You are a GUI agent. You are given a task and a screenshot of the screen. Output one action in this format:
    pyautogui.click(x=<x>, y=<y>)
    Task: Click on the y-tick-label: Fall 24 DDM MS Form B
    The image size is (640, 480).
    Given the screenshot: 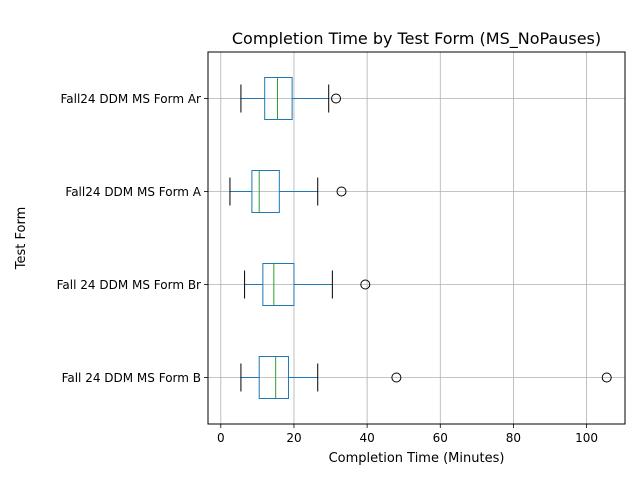 What is the action you would take?
    pyautogui.click(x=131, y=378)
    